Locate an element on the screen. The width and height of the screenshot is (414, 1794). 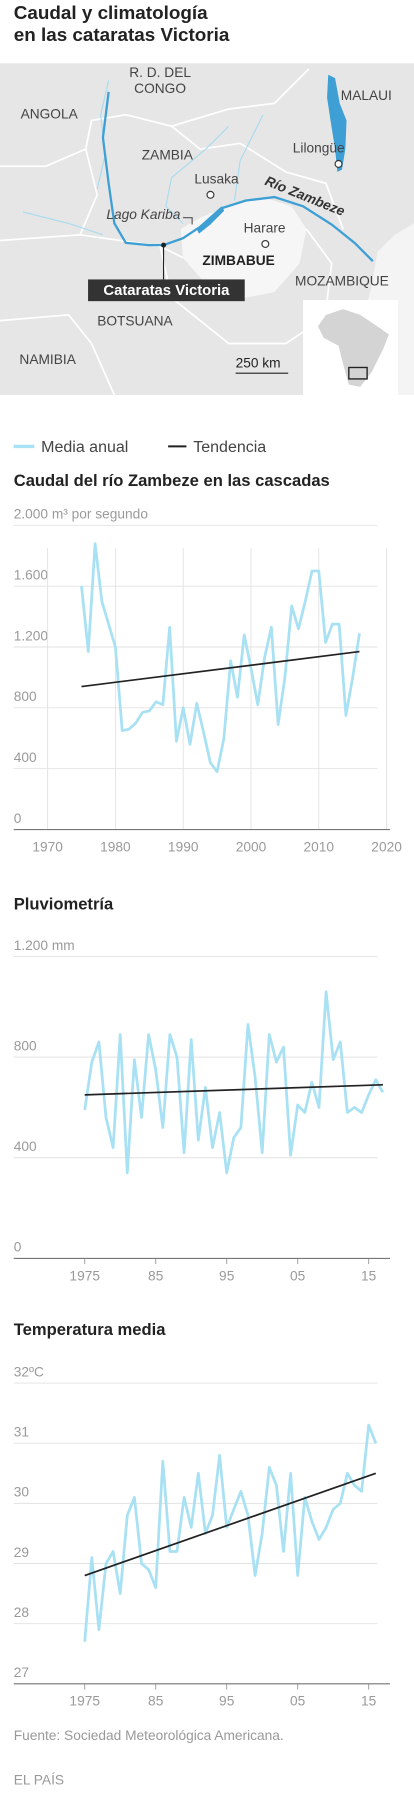
y-tick-label: 27 is located at coordinates (21, 1672).